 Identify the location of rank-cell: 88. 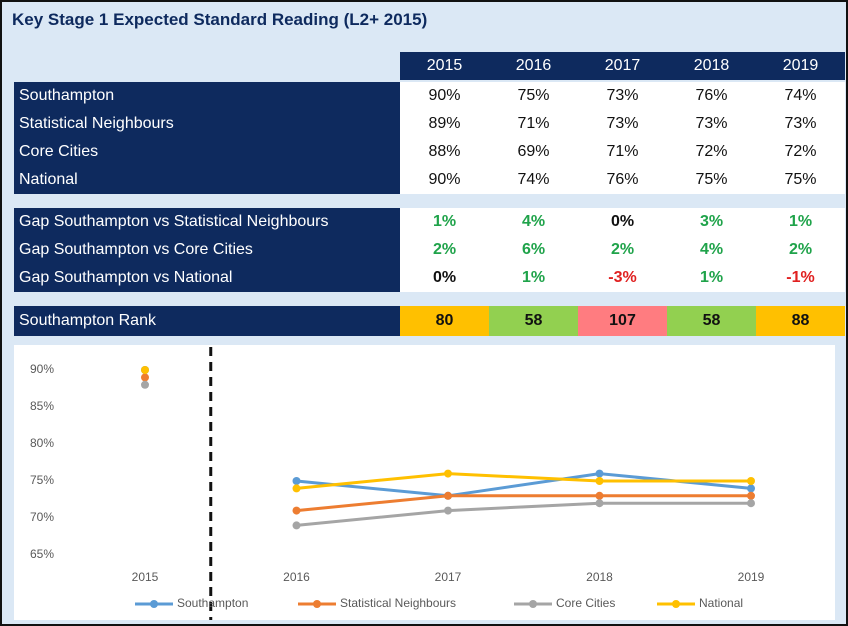
(800, 321).